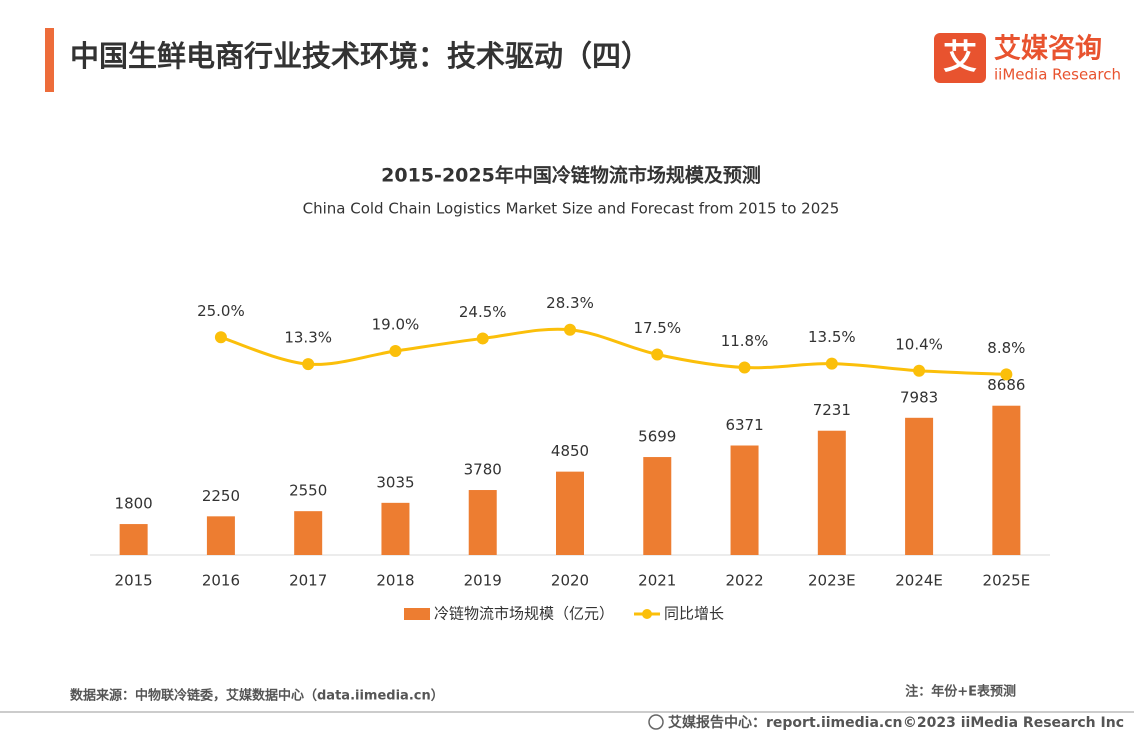 Image resolution: width=1134 pixels, height=741 pixels. What do you see at coordinates (744, 581) in the screenshot?
I see `x-tick-label: 2022` at bounding box center [744, 581].